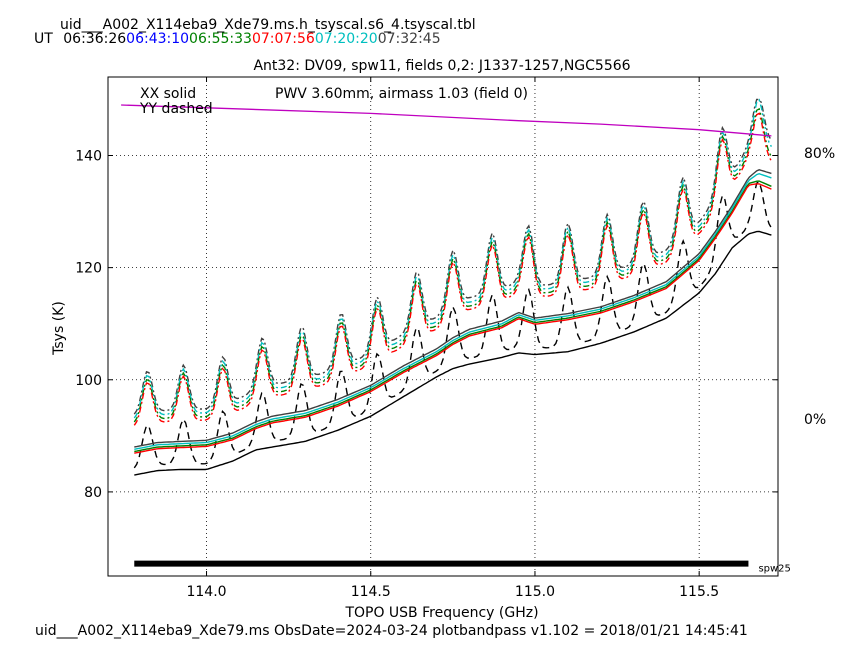 The image size is (864, 648). I want to click on ut-time-2: 06:43:10, so click(157, 39).